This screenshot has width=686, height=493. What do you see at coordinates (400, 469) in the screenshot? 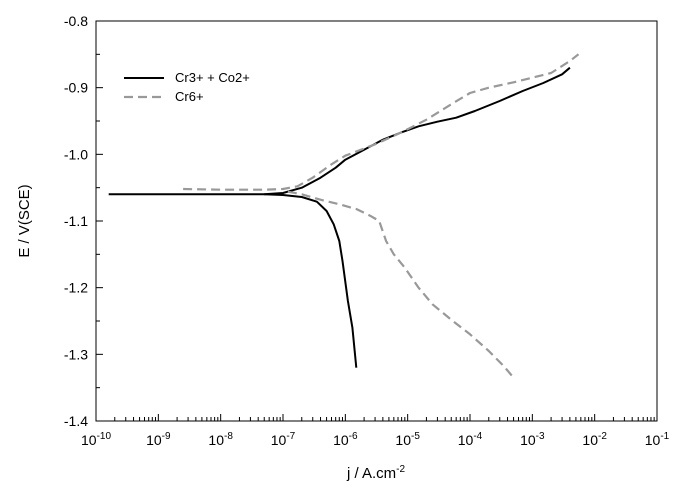
I see `x-axis-title-exponent: -2` at bounding box center [400, 469].